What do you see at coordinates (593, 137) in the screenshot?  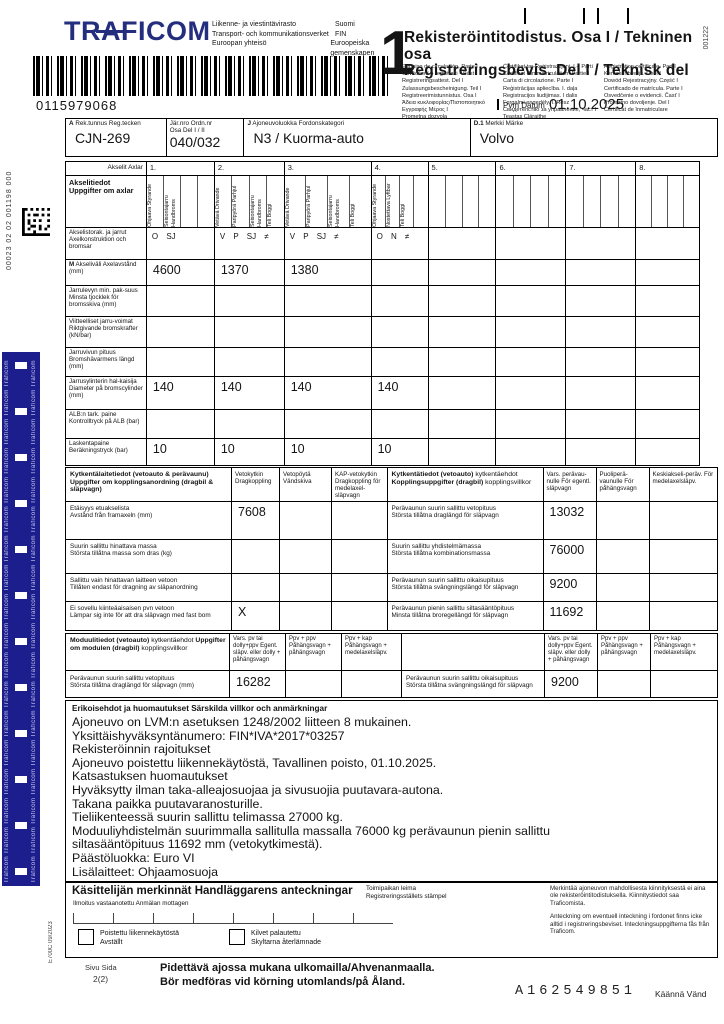 I see `make-box: D.1 Merkki Märke Volvo` at bounding box center [593, 137].